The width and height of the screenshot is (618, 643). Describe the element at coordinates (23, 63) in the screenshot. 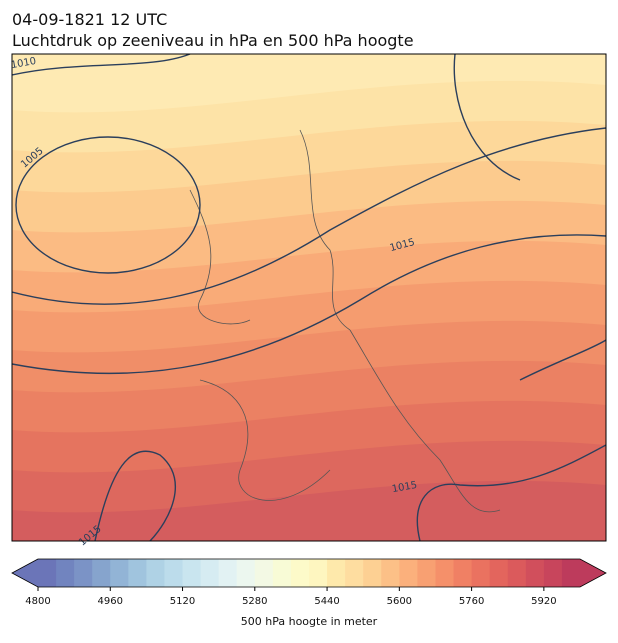

I see `isobar-label: 1010` at that location.